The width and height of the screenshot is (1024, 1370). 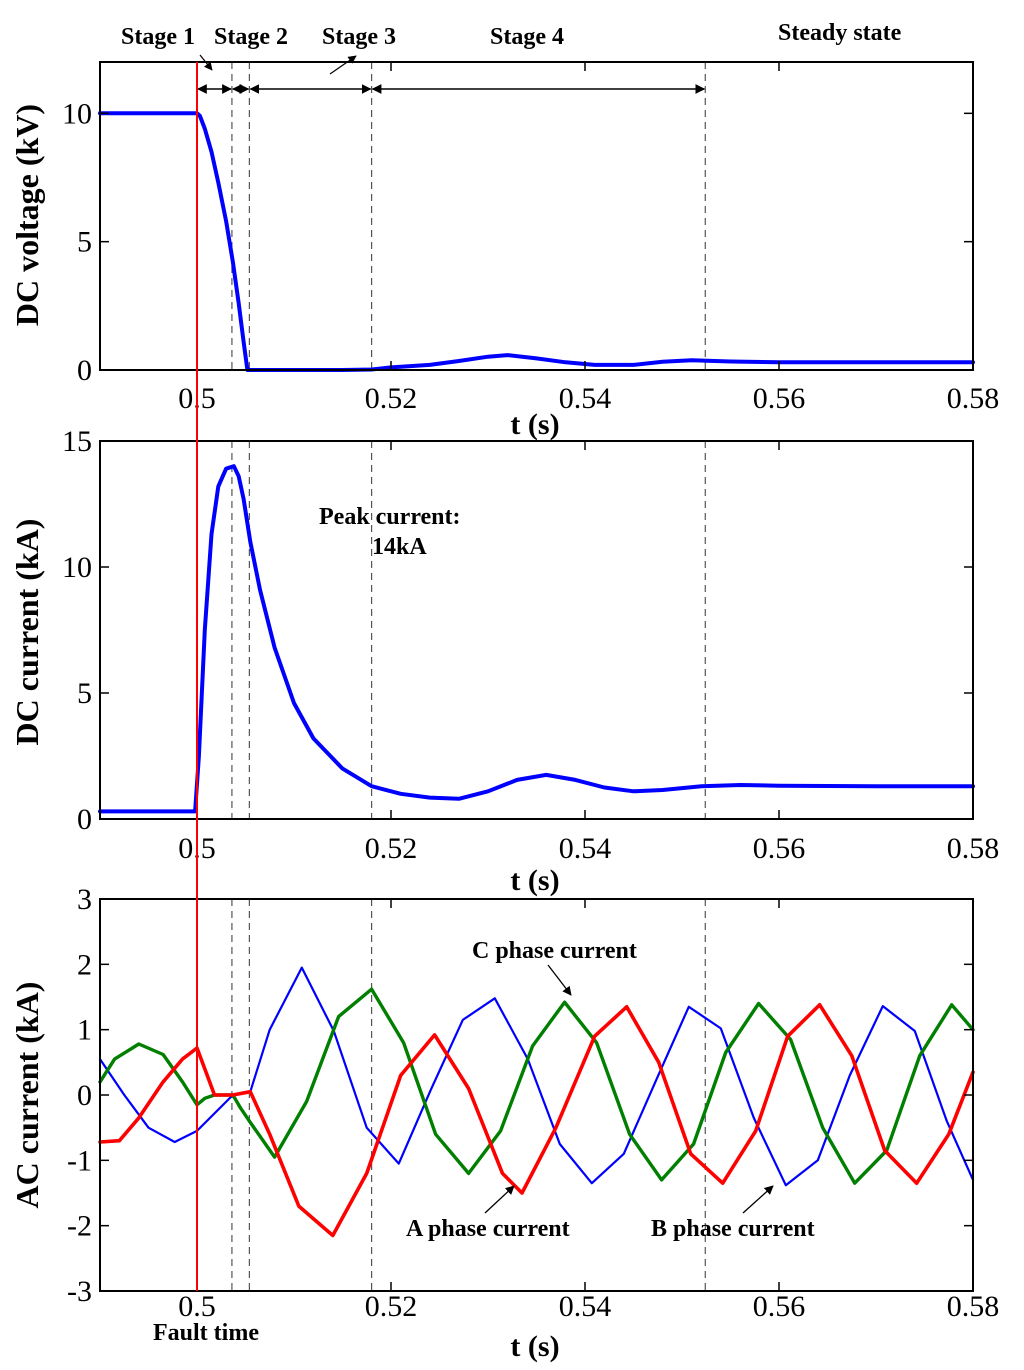 I want to click on y-tick-label: 2, so click(x=84, y=964).